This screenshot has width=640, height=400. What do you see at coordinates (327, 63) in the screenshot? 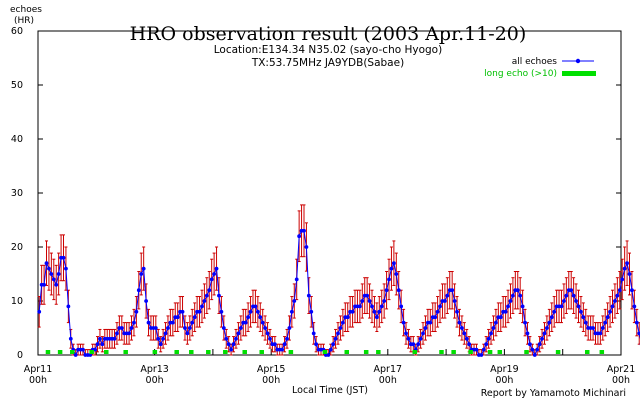
I see `chart-subtitle-tx: TX:53.75MHz JA9YDB(Sabae)` at bounding box center [327, 63].